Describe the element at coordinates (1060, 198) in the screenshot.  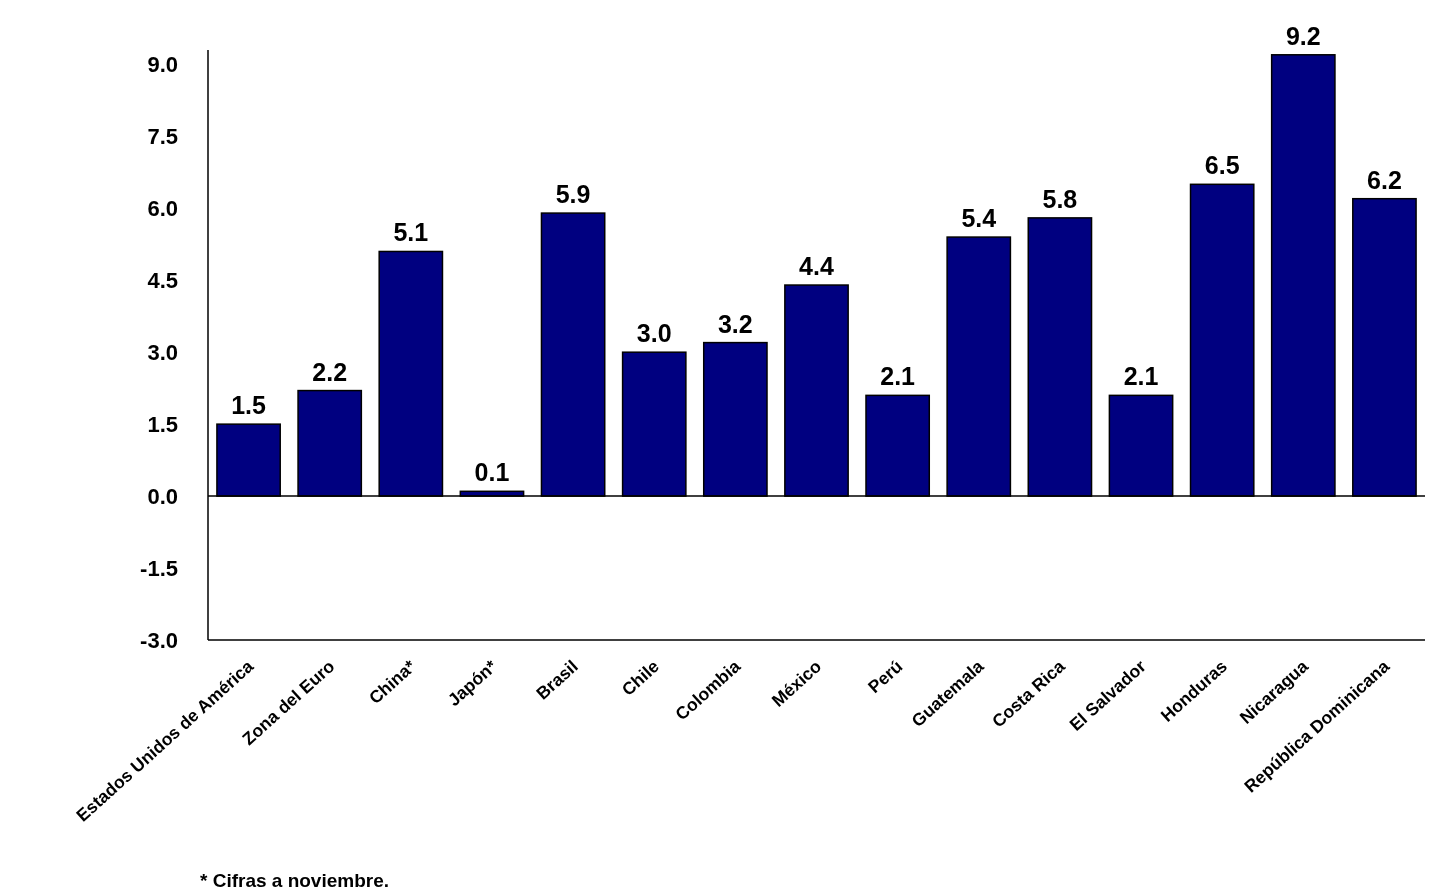
I see `data-label: 5.8` at that location.